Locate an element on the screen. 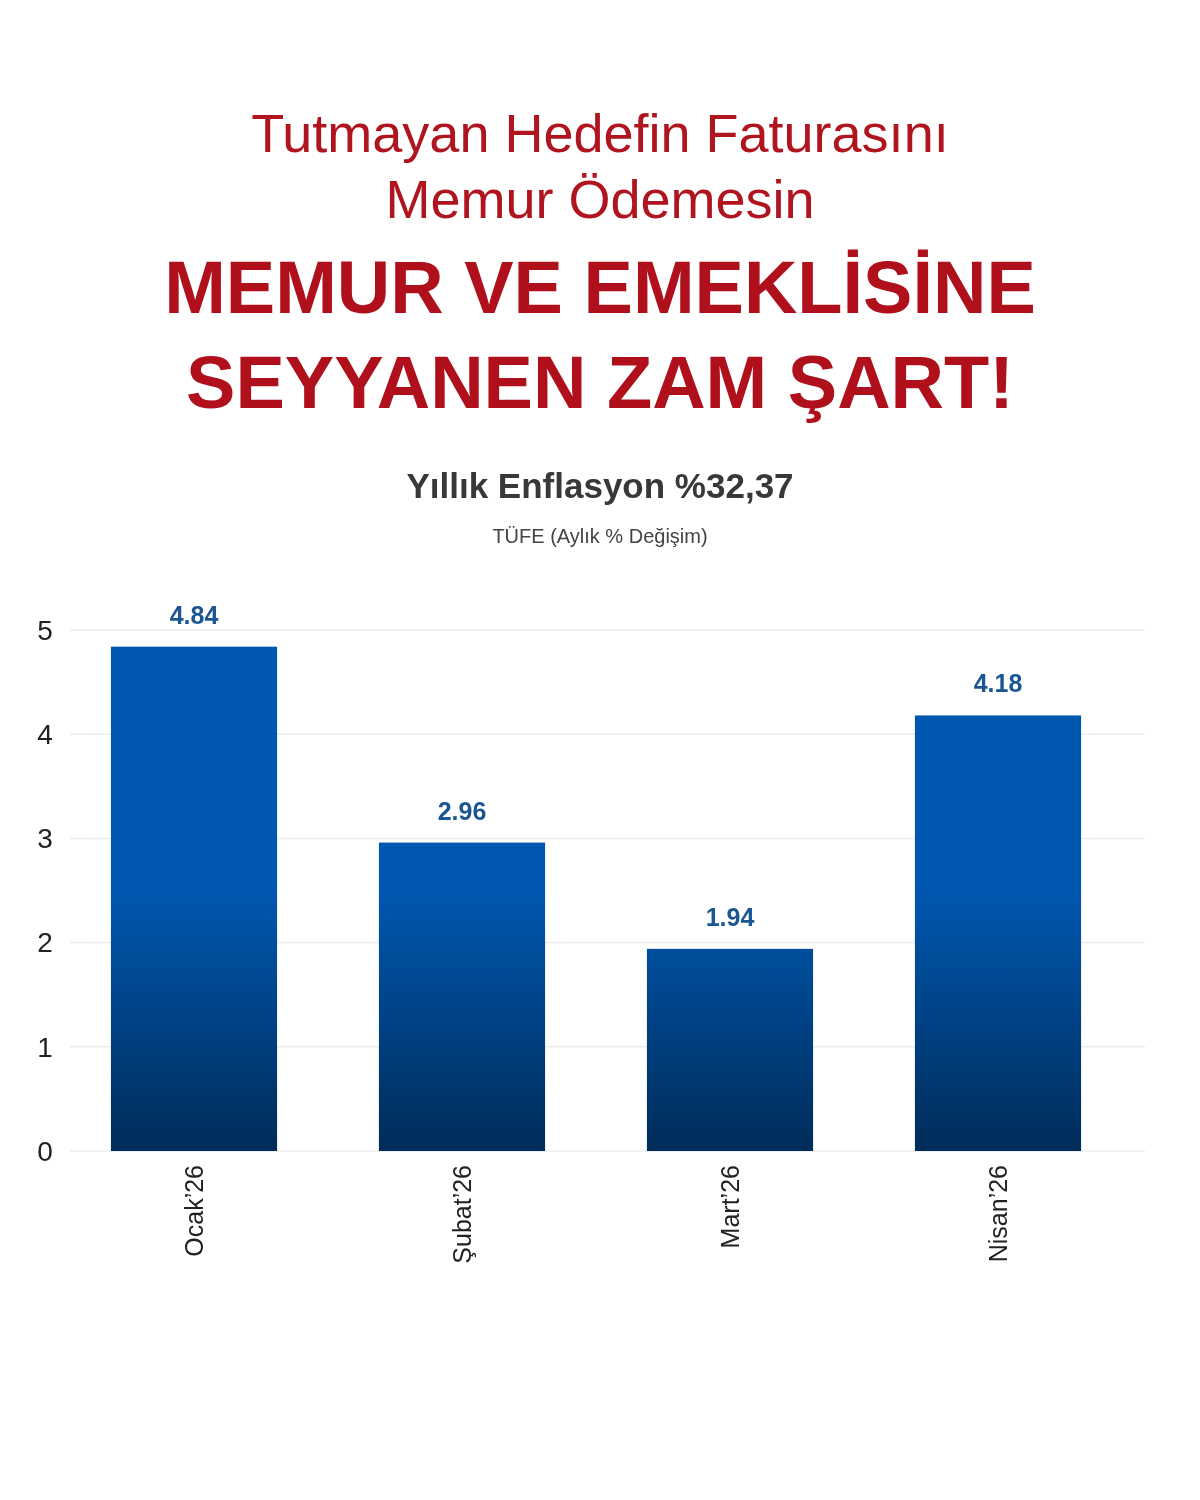 The height and width of the screenshot is (1500, 1200). data-label: 2.96 is located at coordinates (462, 810).